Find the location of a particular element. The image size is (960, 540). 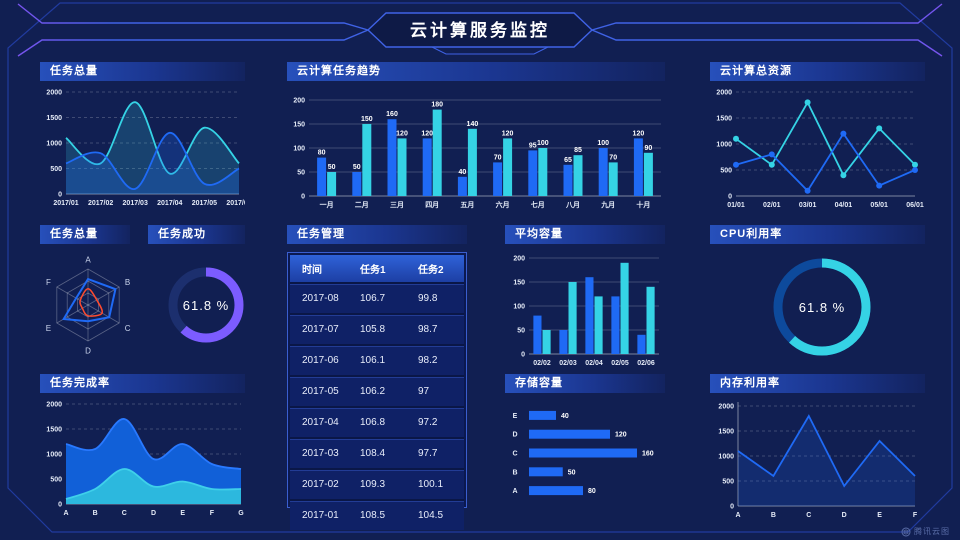

svg-text: G is located at coordinates (241, 513).